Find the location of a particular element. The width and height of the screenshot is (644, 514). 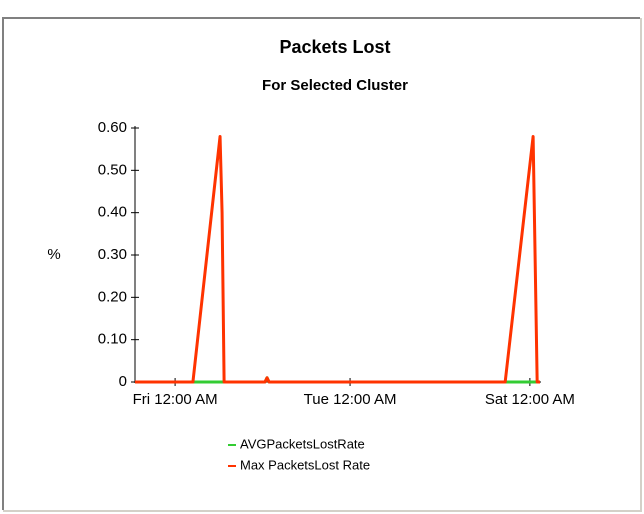

y-tick-label: 0.30 is located at coordinates (112, 254).